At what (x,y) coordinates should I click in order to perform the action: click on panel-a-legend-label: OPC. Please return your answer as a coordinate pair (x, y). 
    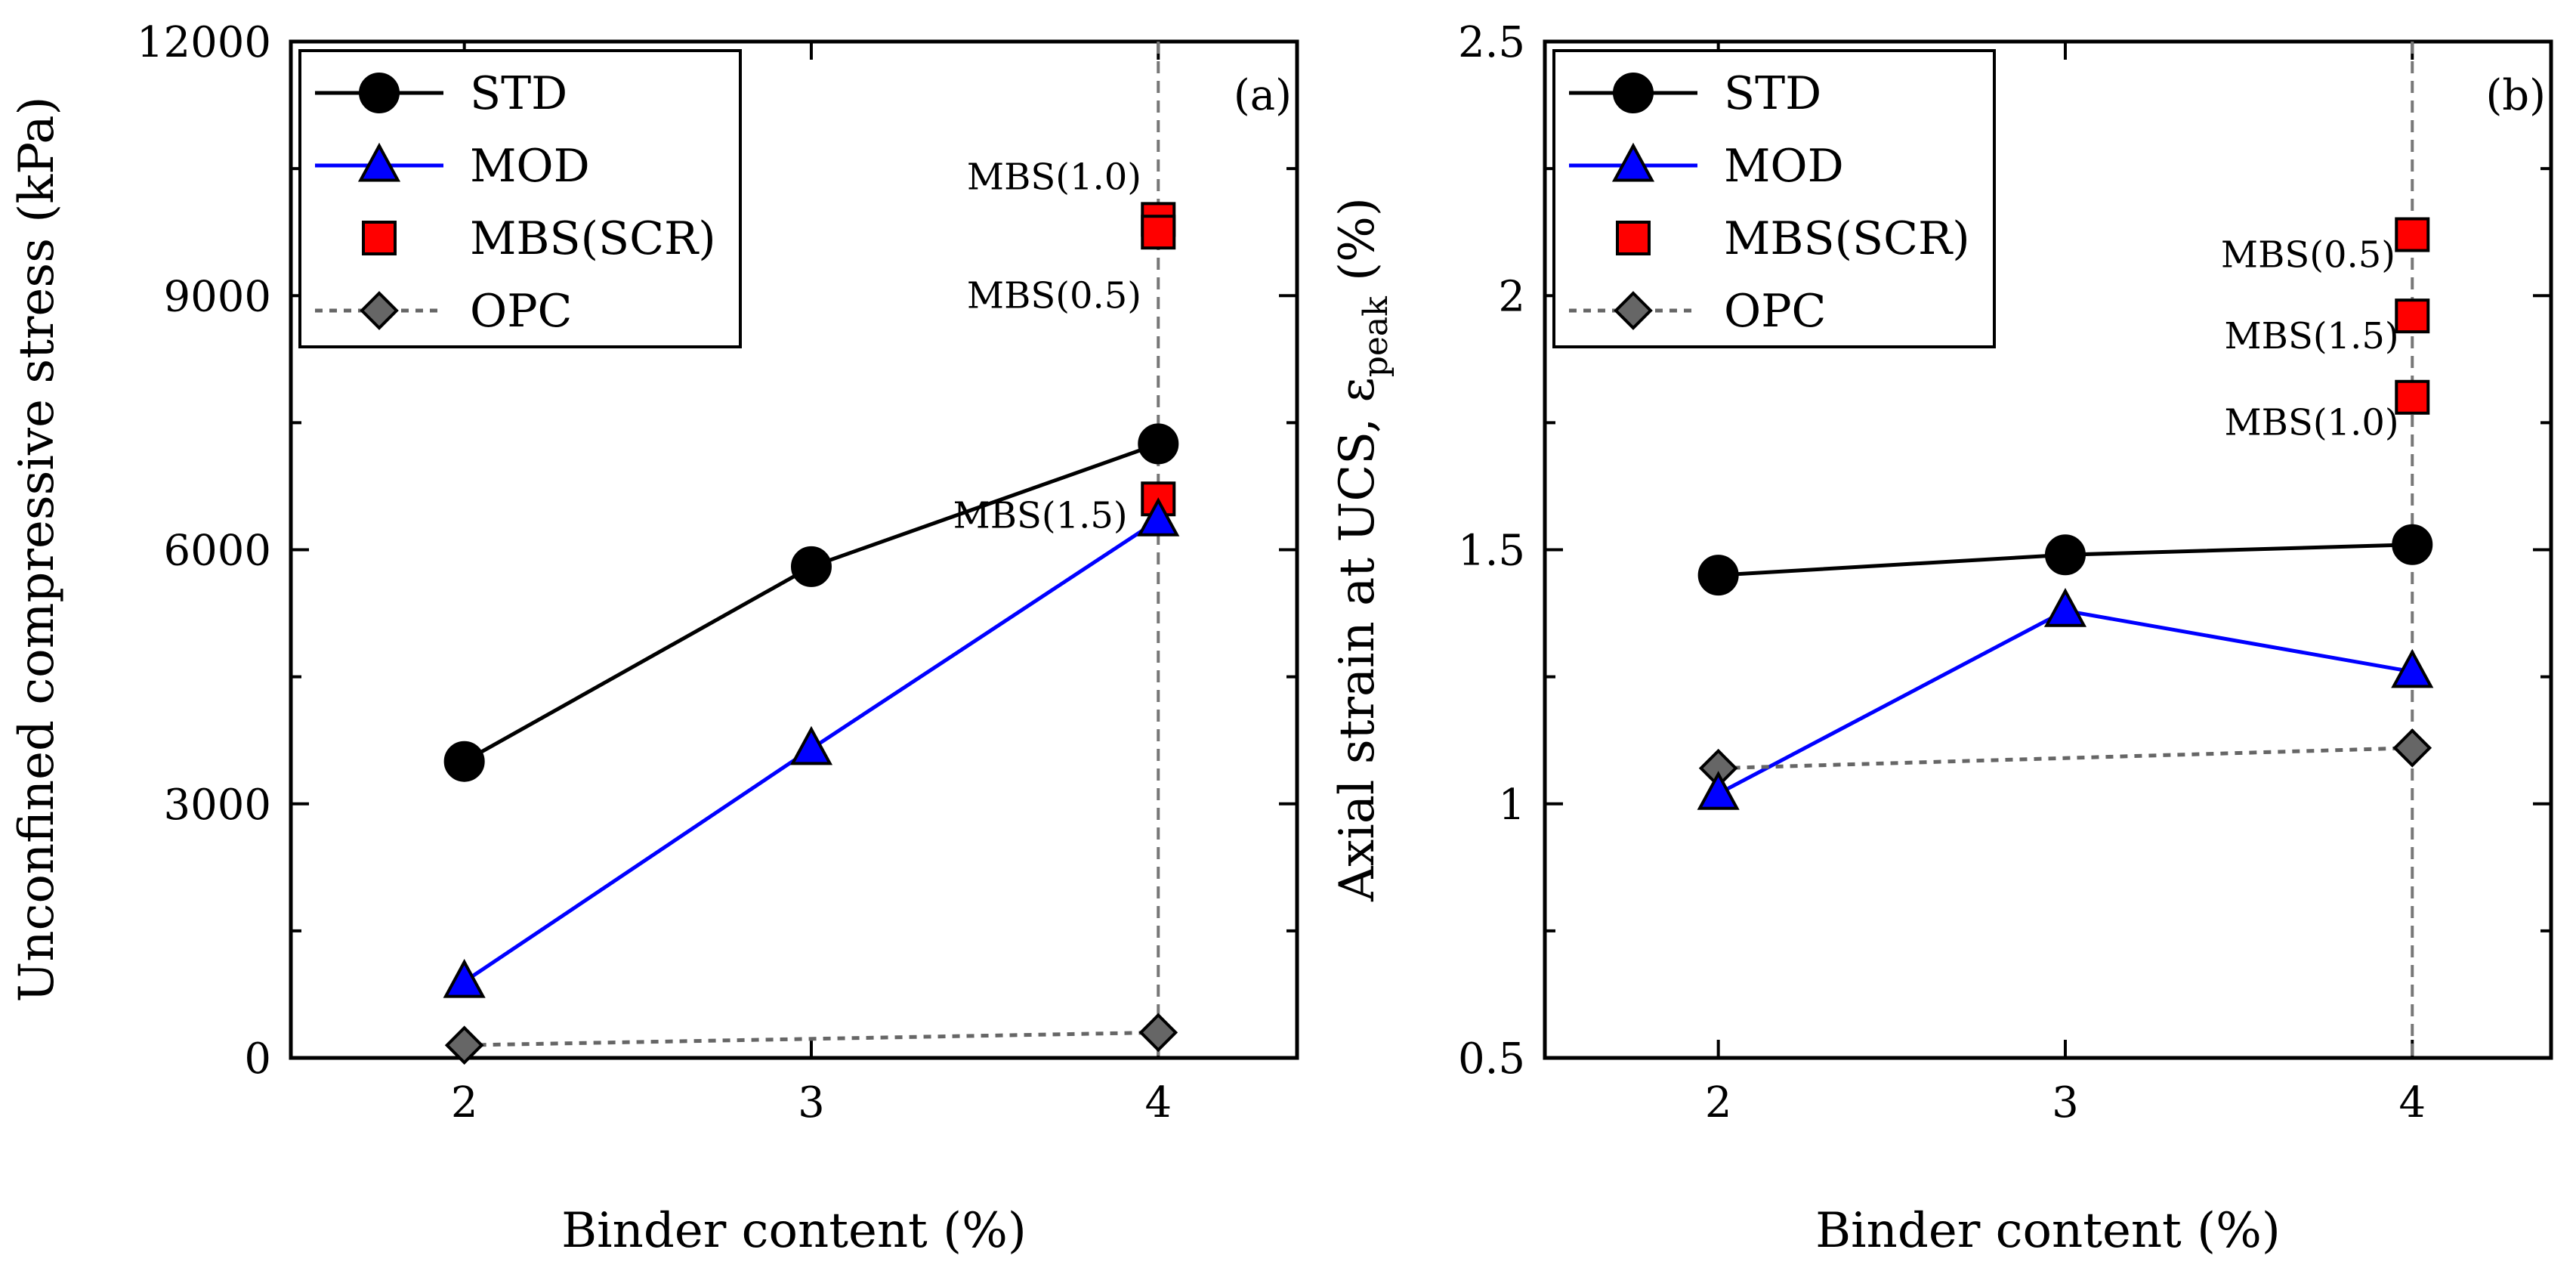
    Looking at the image, I should click on (521, 311).